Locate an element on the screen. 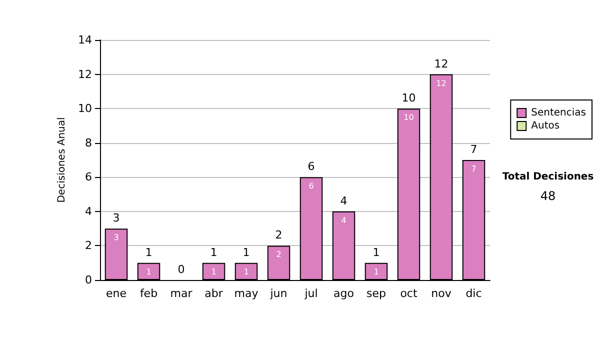  x-tick-label: abr is located at coordinates (214, 293).